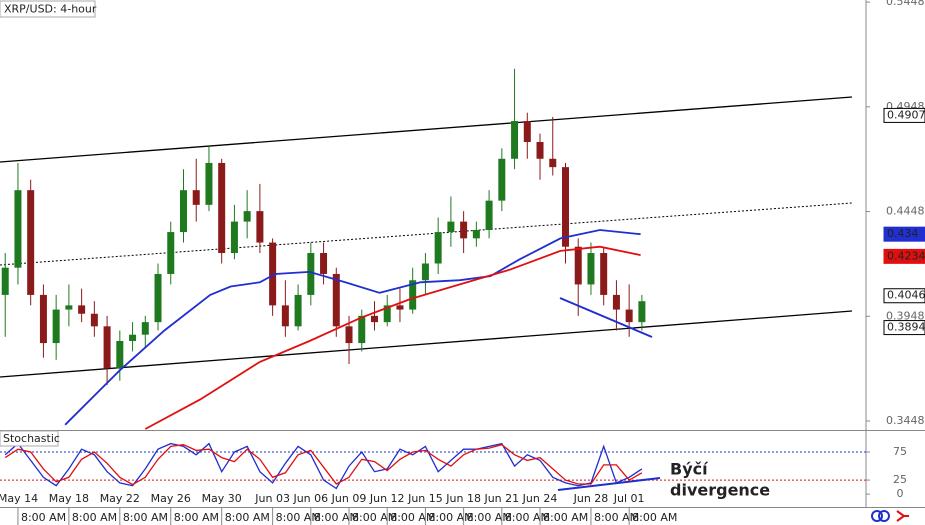 The image size is (925, 525). What do you see at coordinates (609, 484) in the screenshot?
I see `divergence-line-osc` at bounding box center [609, 484].